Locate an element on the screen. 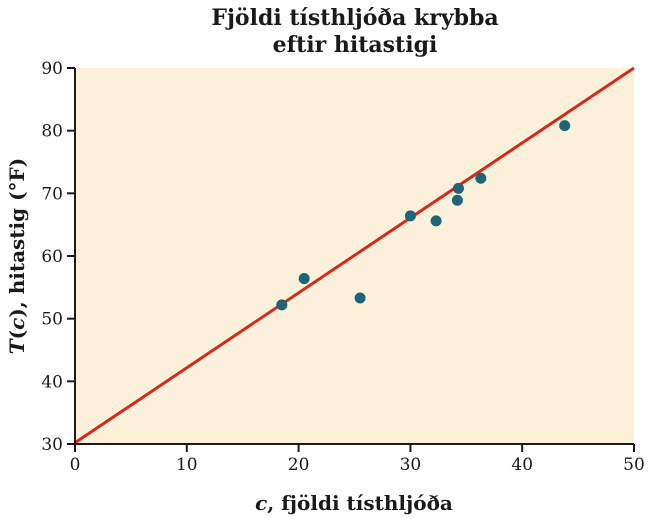  y-tick-label: 80 is located at coordinates (52, 132).